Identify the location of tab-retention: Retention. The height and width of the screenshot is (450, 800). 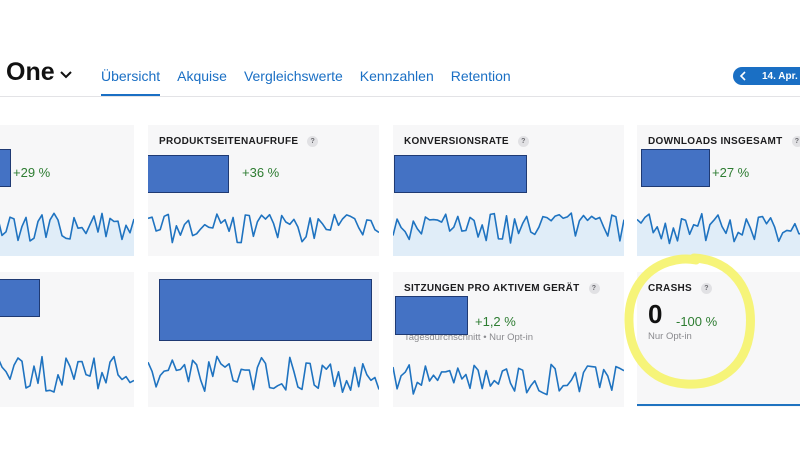
(480, 76).